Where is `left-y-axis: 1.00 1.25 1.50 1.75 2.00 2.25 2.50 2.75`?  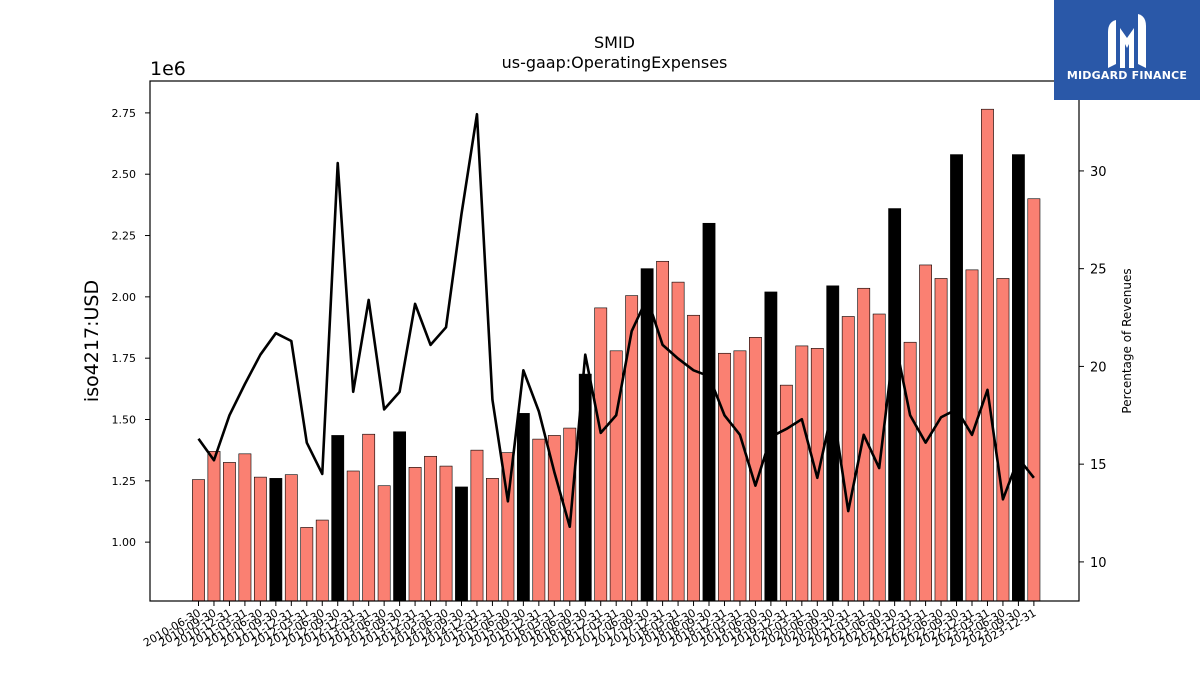
left-y-axis: 1.00 1.25 1.50 1.75 2.00 2.25 2.50 2.75 is located at coordinates (131, 328).